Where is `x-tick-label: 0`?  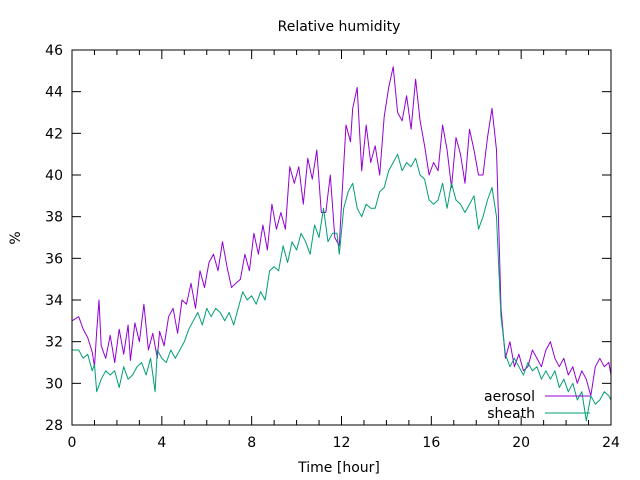 x-tick-label: 0 is located at coordinates (72, 443).